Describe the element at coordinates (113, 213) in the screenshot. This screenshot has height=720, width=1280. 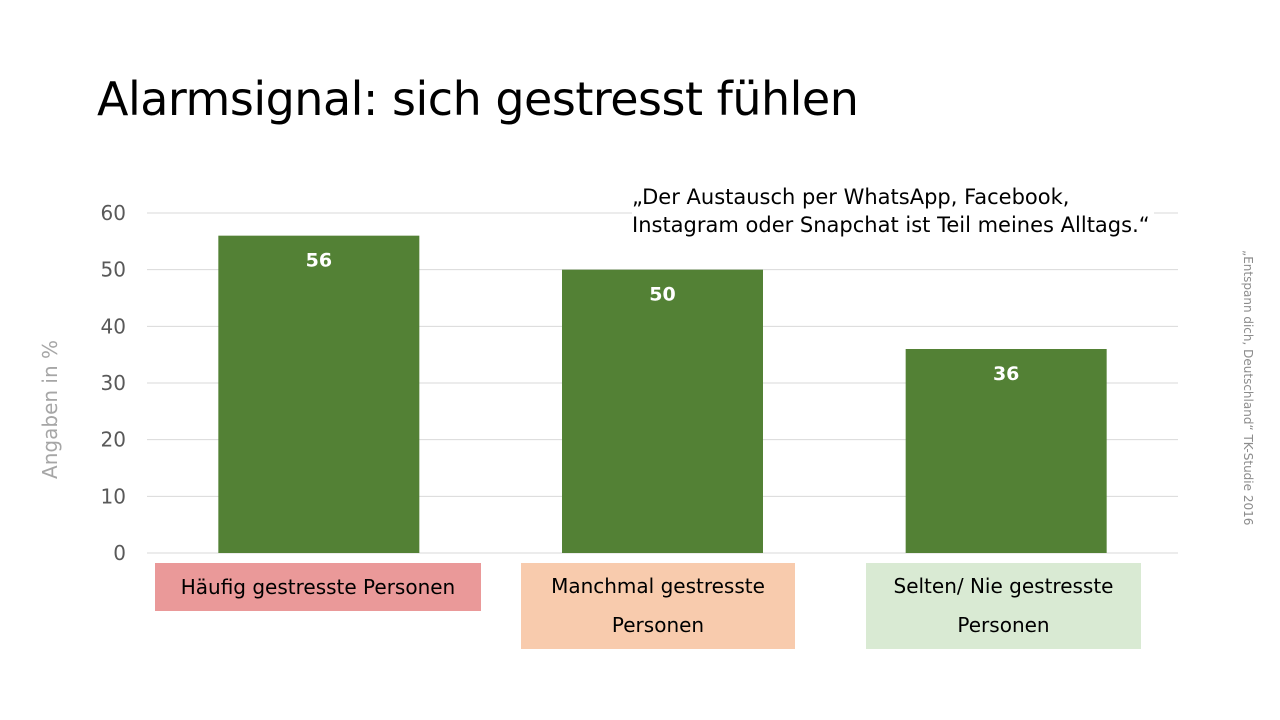
I see `y-tick-label: 60` at that location.